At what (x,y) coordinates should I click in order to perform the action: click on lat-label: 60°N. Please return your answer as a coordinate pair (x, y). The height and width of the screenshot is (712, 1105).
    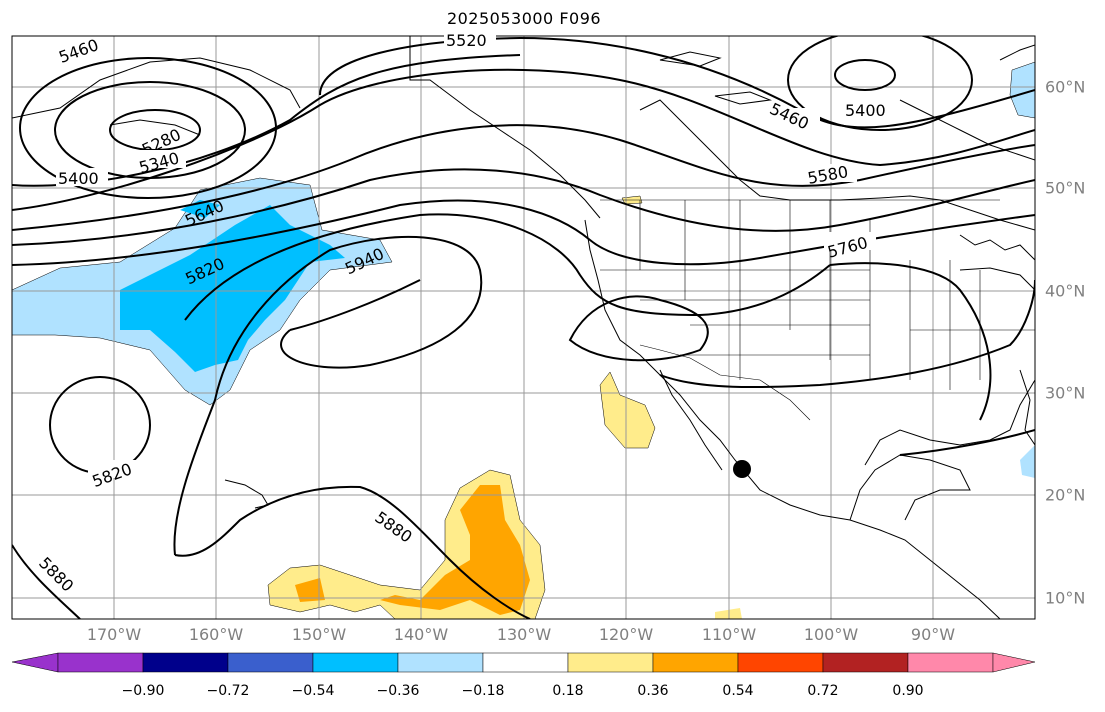
    Looking at the image, I should click on (1065, 87).